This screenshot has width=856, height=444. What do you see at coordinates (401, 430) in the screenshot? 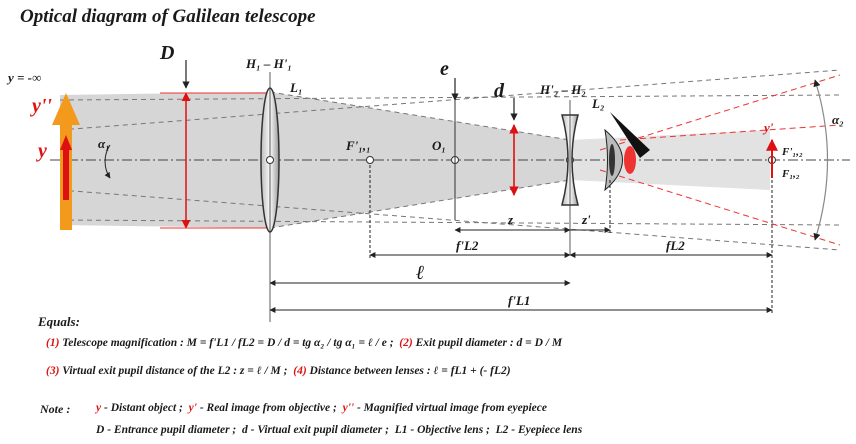
I see `note-sym: L1` at bounding box center [401, 430].